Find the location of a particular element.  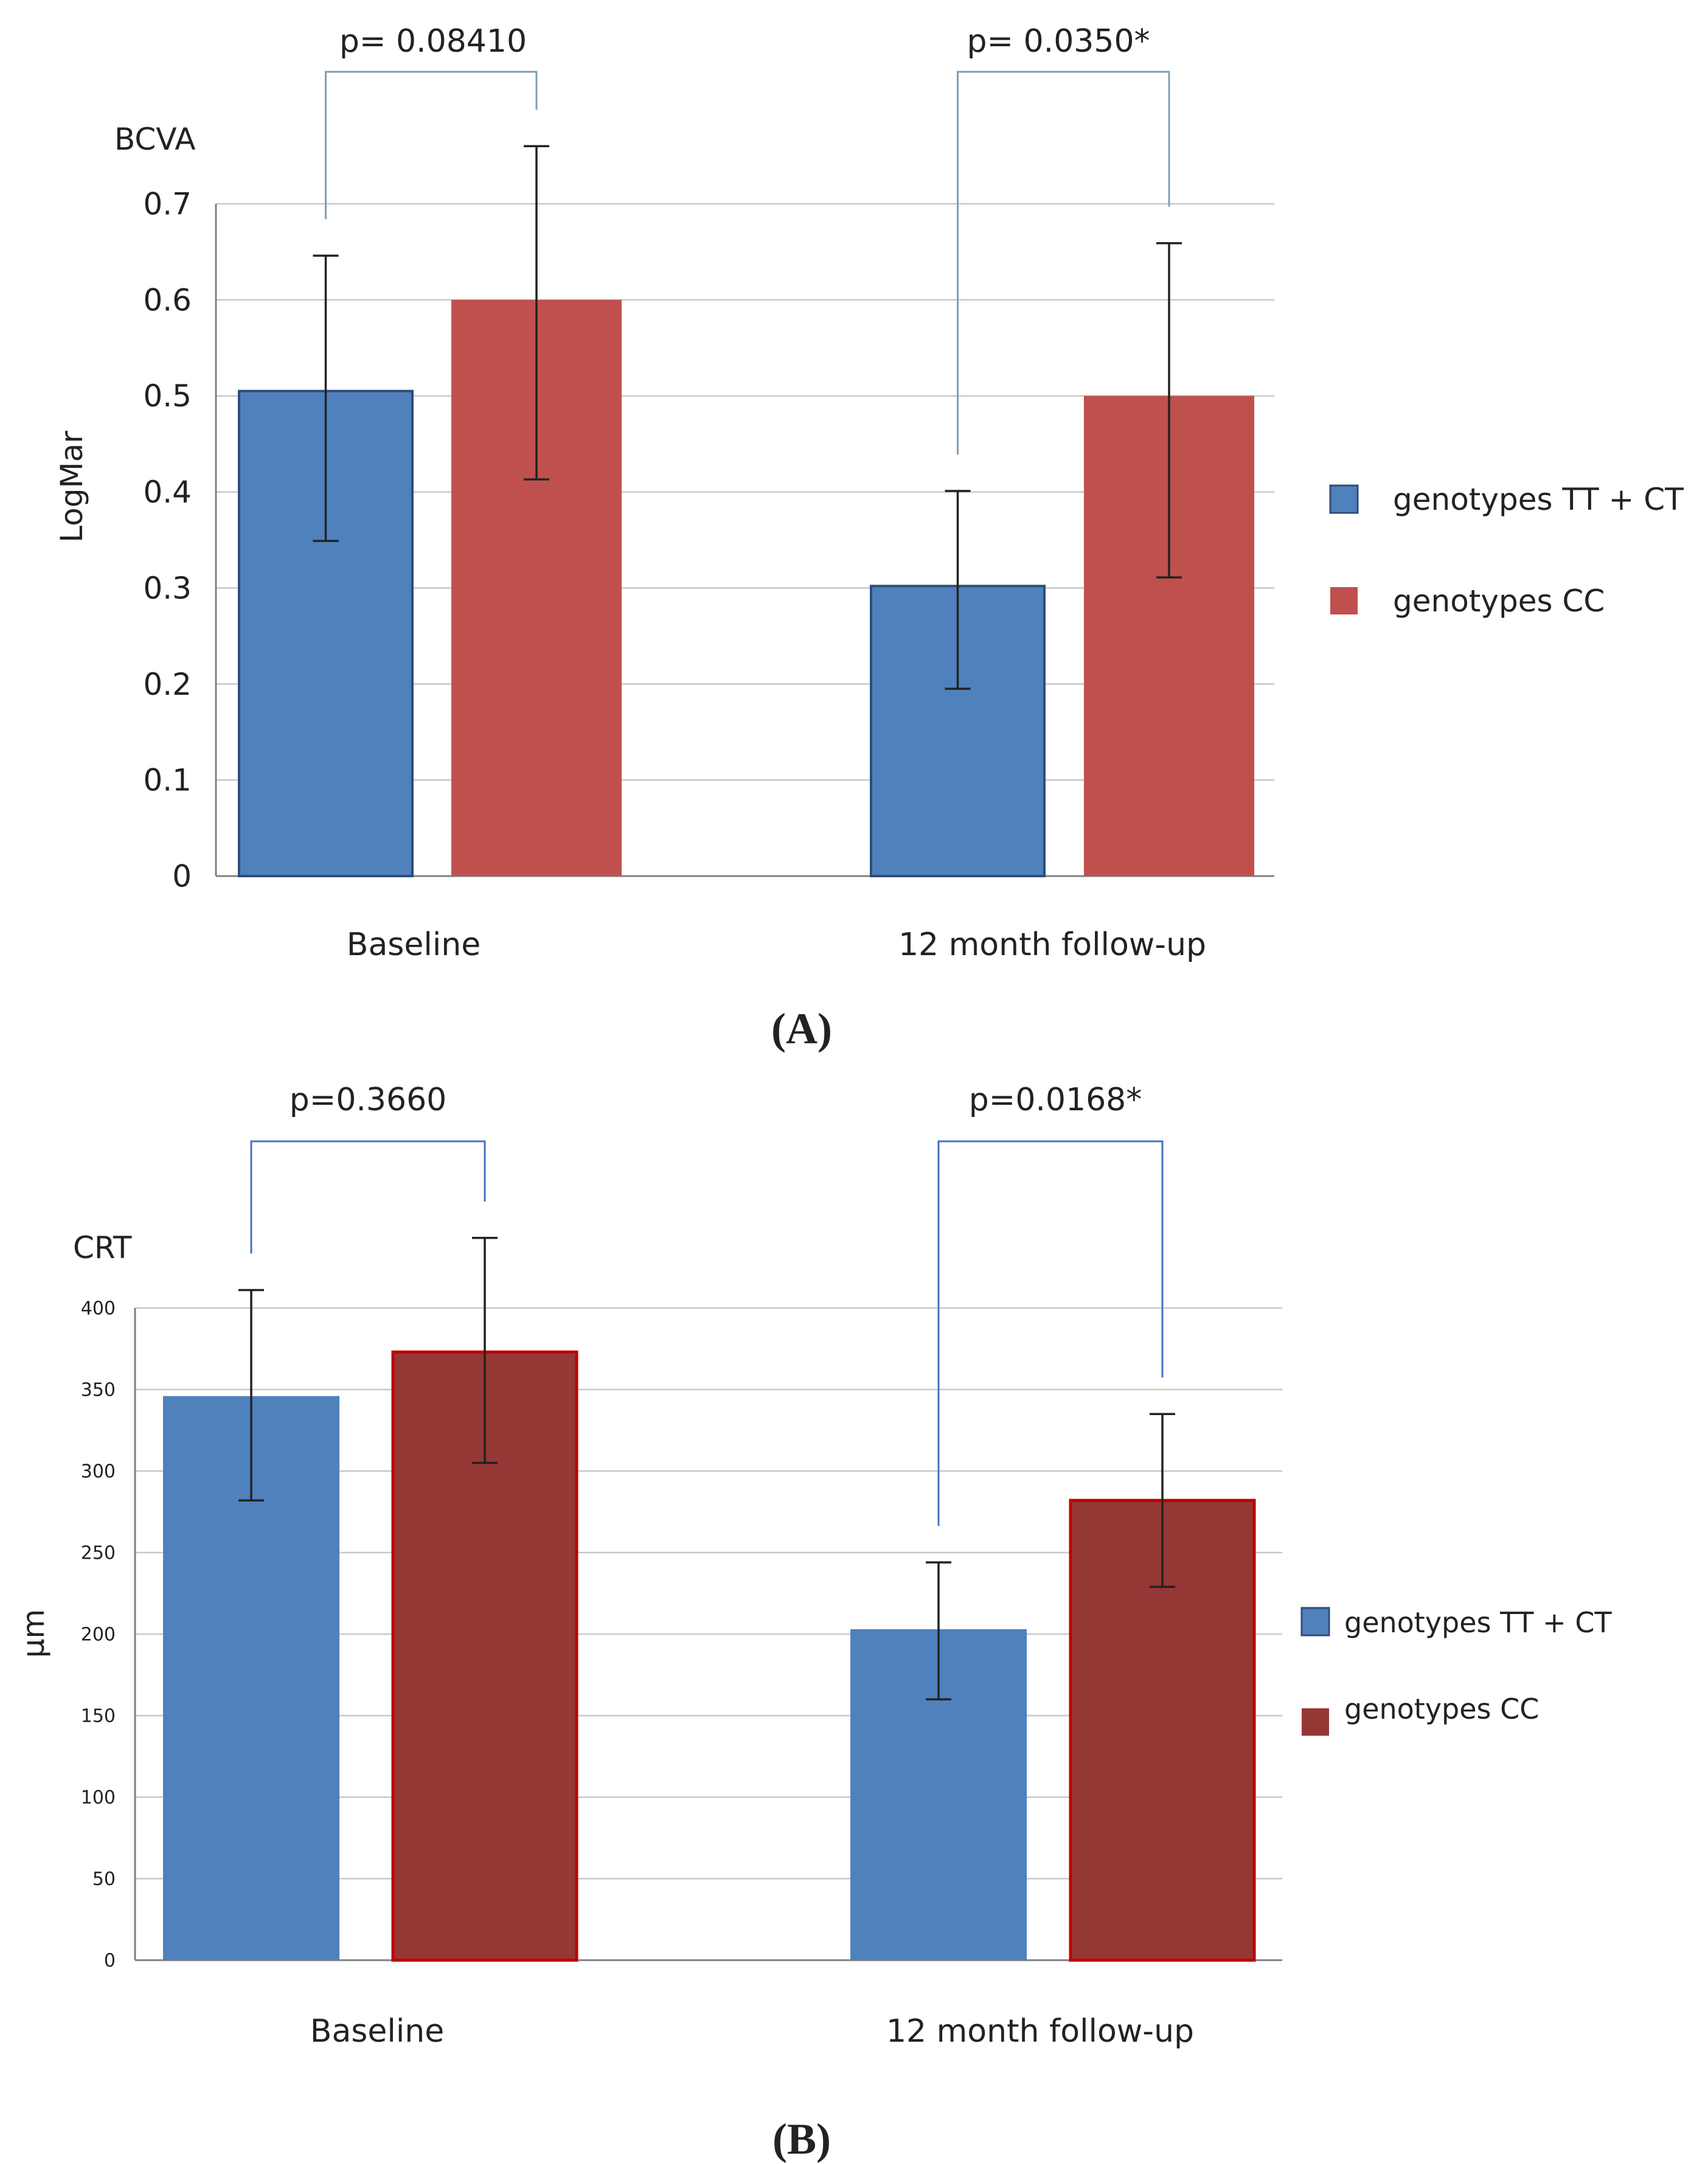

a-y-tick-label: 0.3 is located at coordinates (168, 589).